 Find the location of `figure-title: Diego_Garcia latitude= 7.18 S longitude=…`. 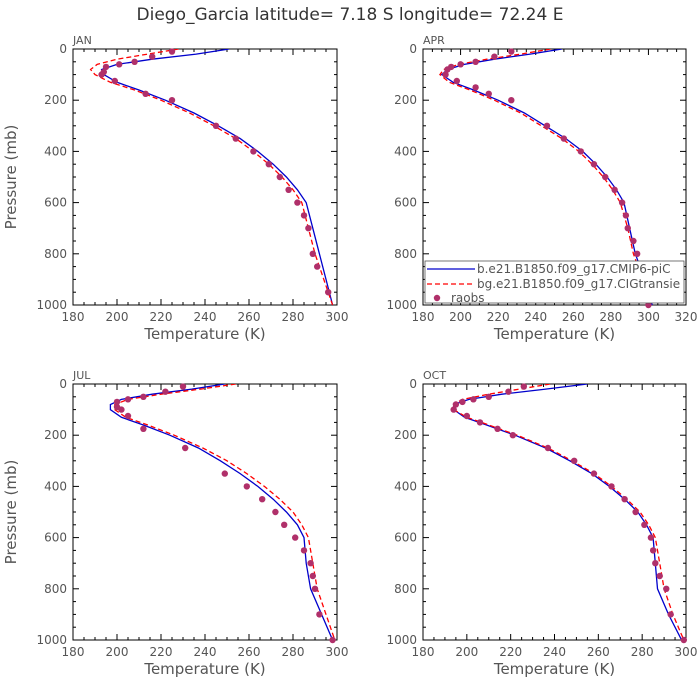

figure-title: Diego_Garcia latitude= 7.18 S longitude=… is located at coordinates (350, 15).